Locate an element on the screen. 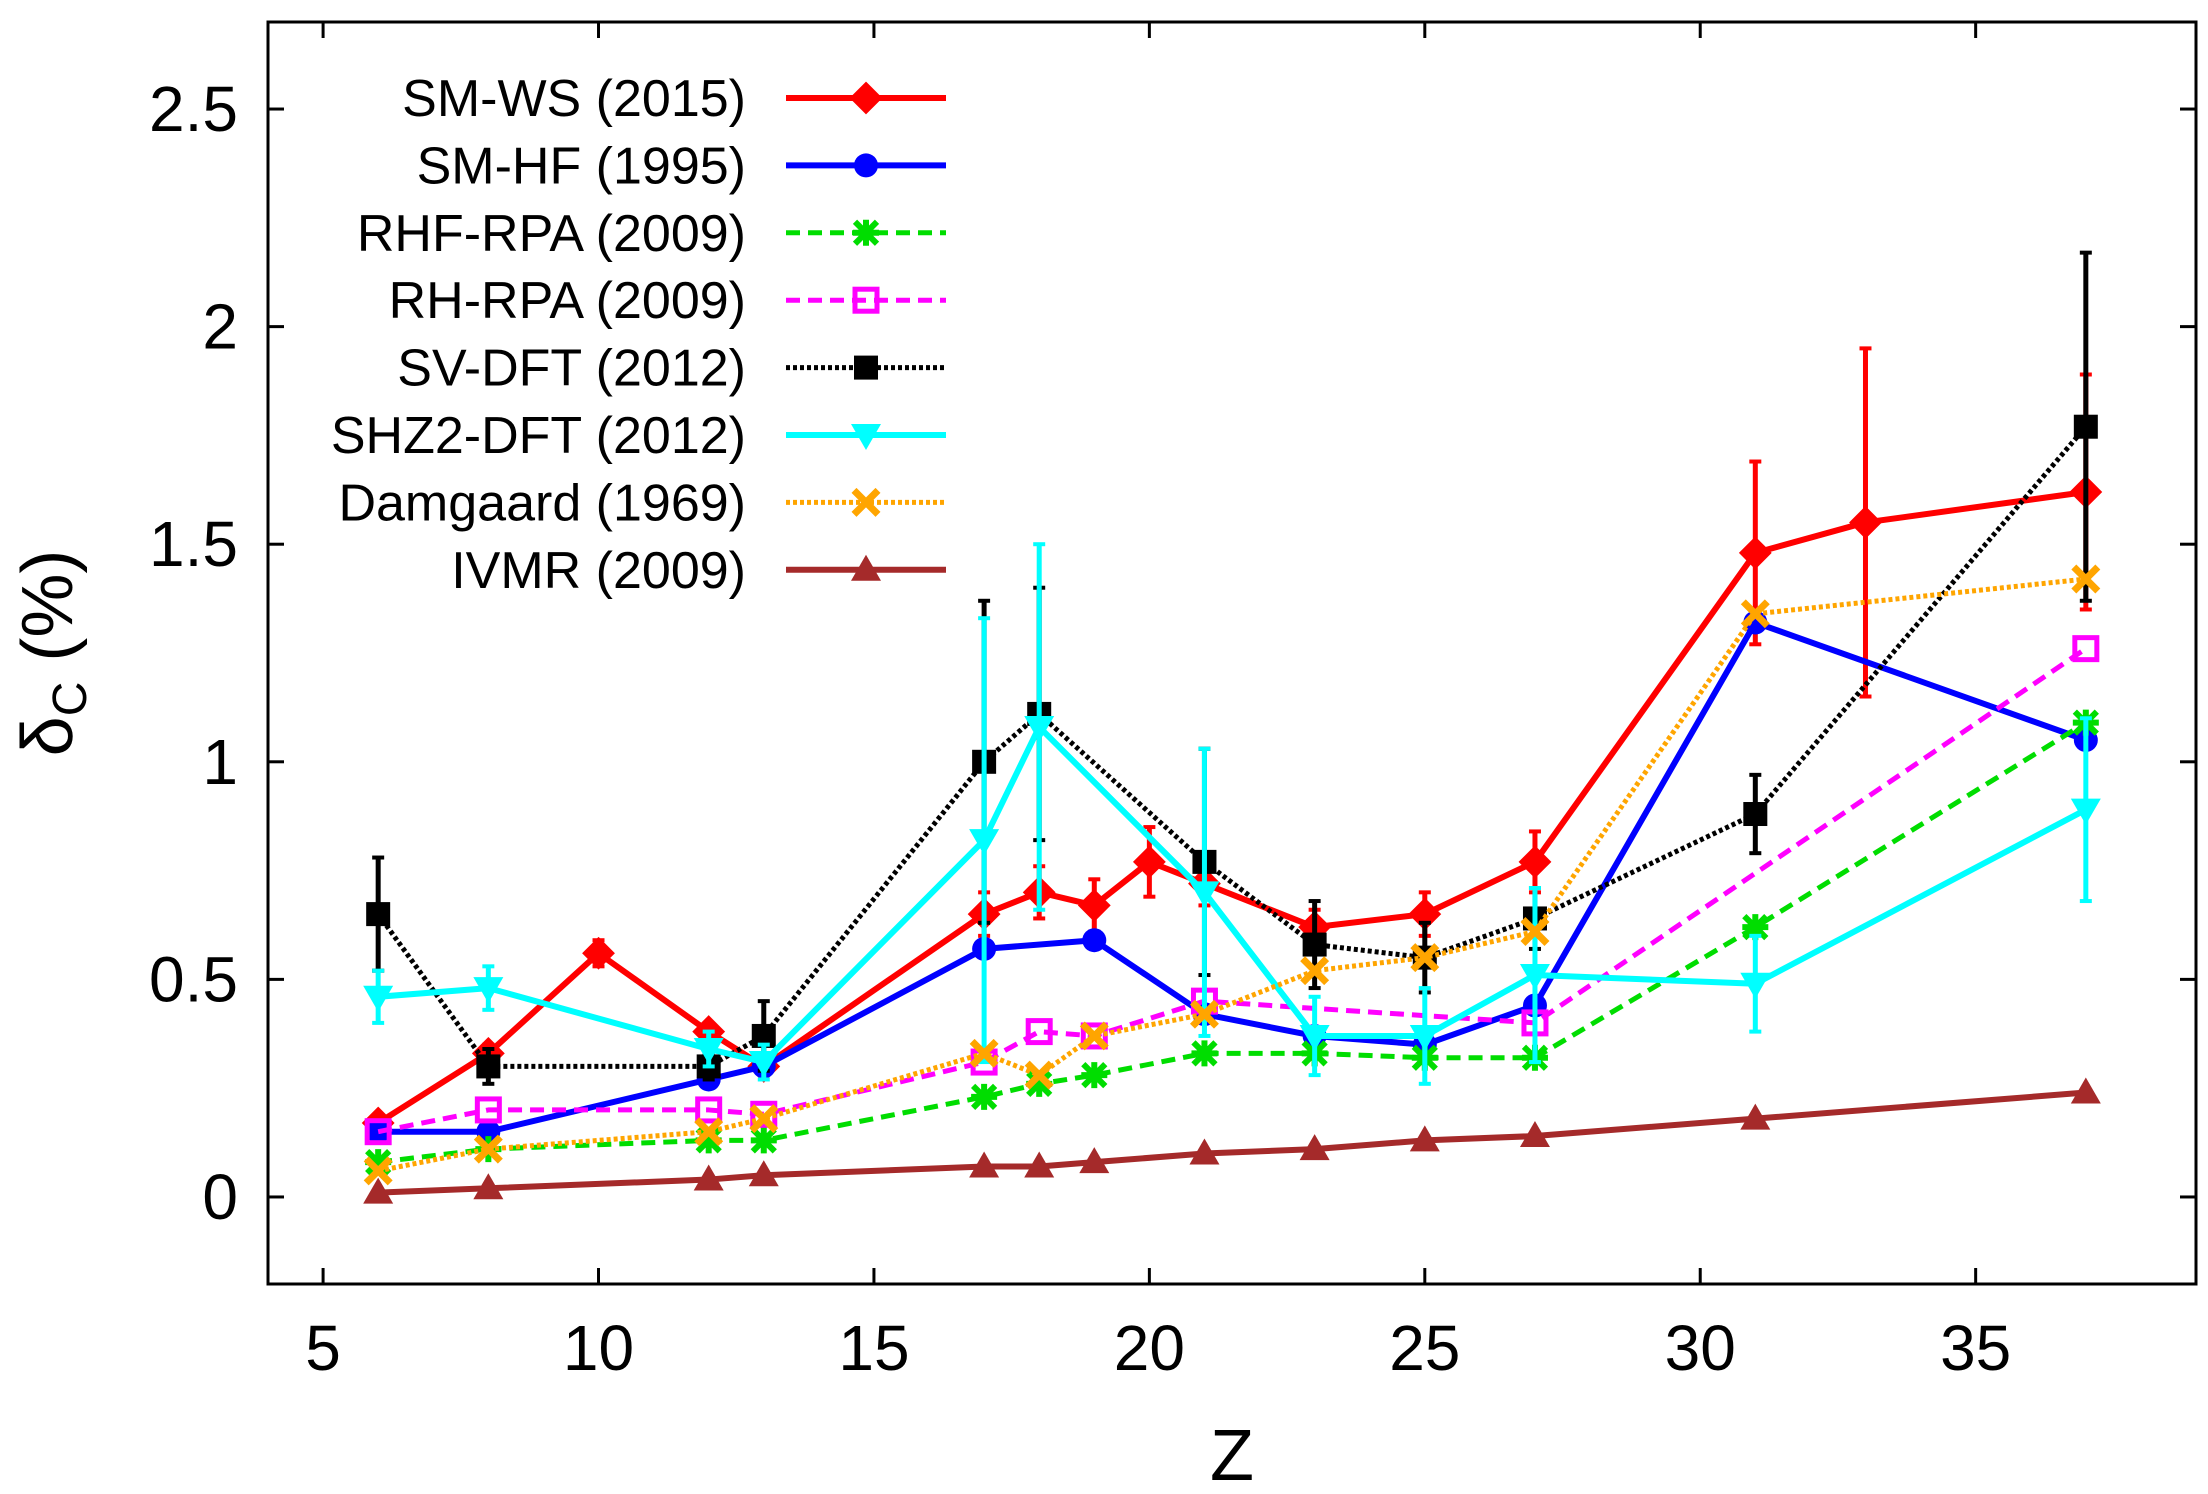 Image resolution: width=2208 pixels, height=1494 pixels. y-tick-label: 0.5 is located at coordinates (193, 979).